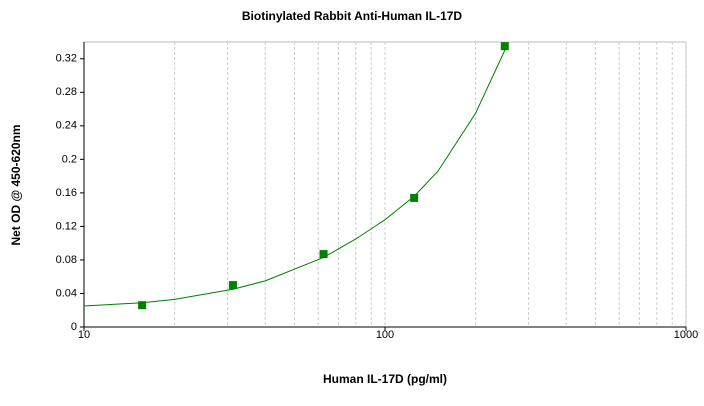 The width and height of the screenshot is (704, 406). I want to click on y-tick-label: 0.24, so click(66, 126).